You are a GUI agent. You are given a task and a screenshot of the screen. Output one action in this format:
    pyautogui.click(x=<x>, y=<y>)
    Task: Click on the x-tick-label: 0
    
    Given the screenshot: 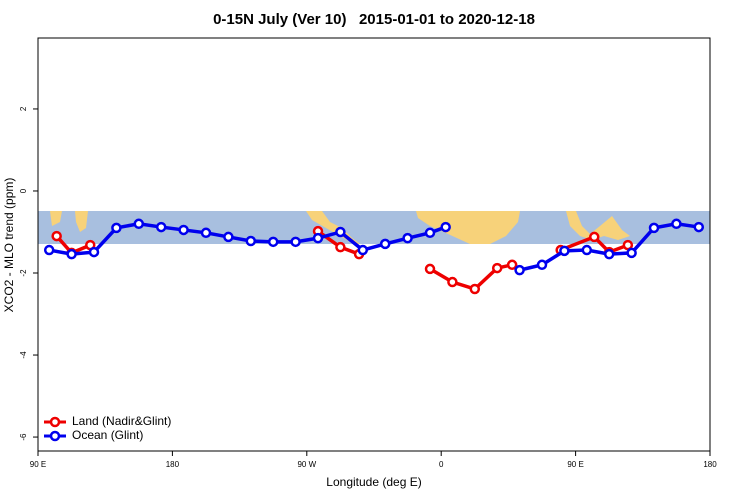 What is the action you would take?
    pyautogui.click(x=441, y=464)
    